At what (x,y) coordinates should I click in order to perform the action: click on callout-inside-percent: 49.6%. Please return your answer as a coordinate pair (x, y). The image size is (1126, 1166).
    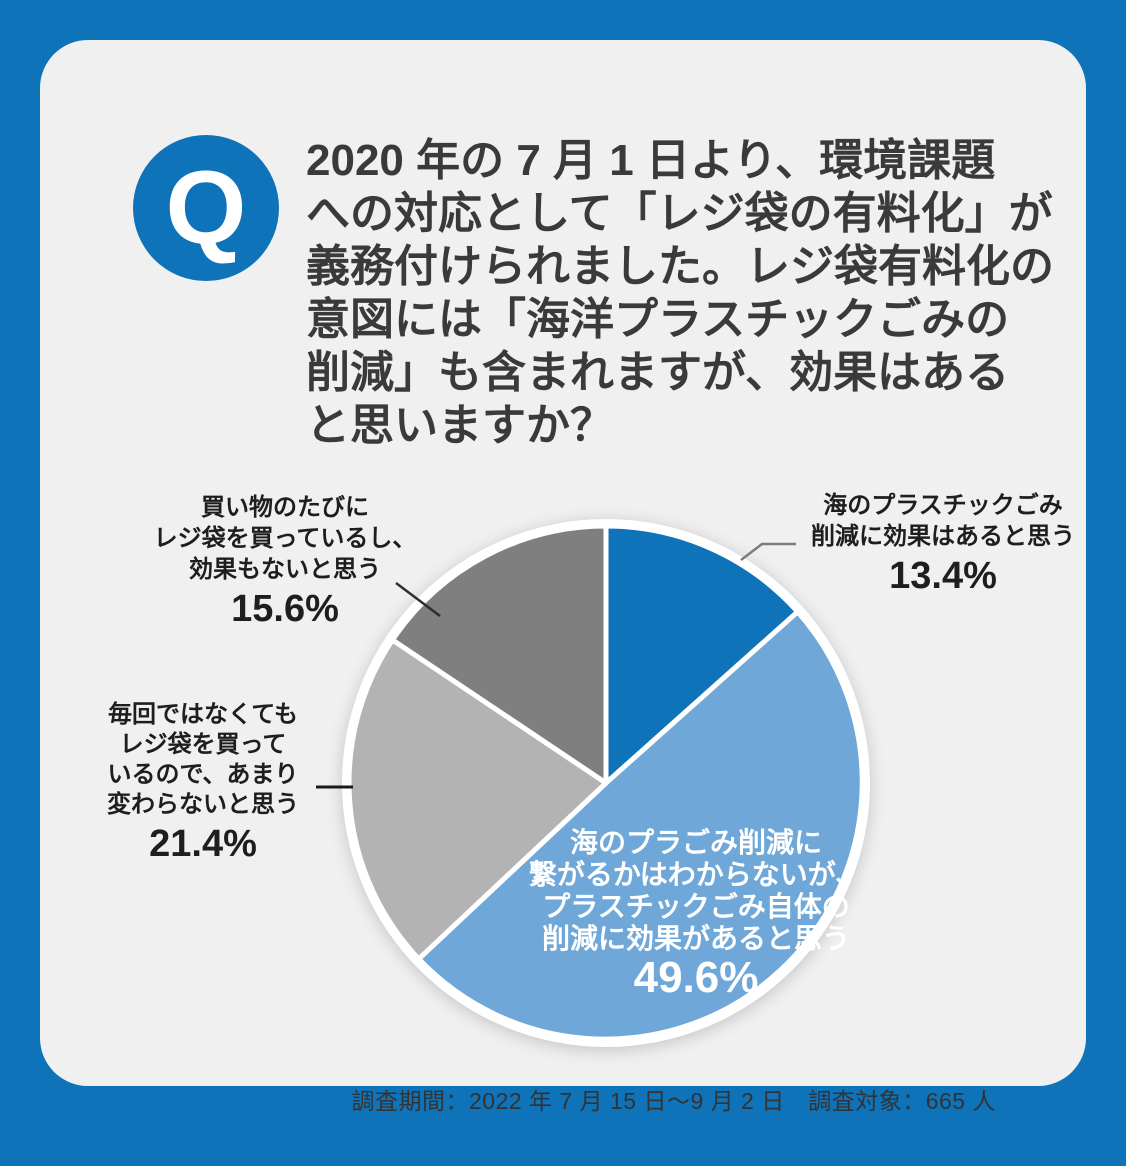
    Looking at the image, I should click on (696, 977).